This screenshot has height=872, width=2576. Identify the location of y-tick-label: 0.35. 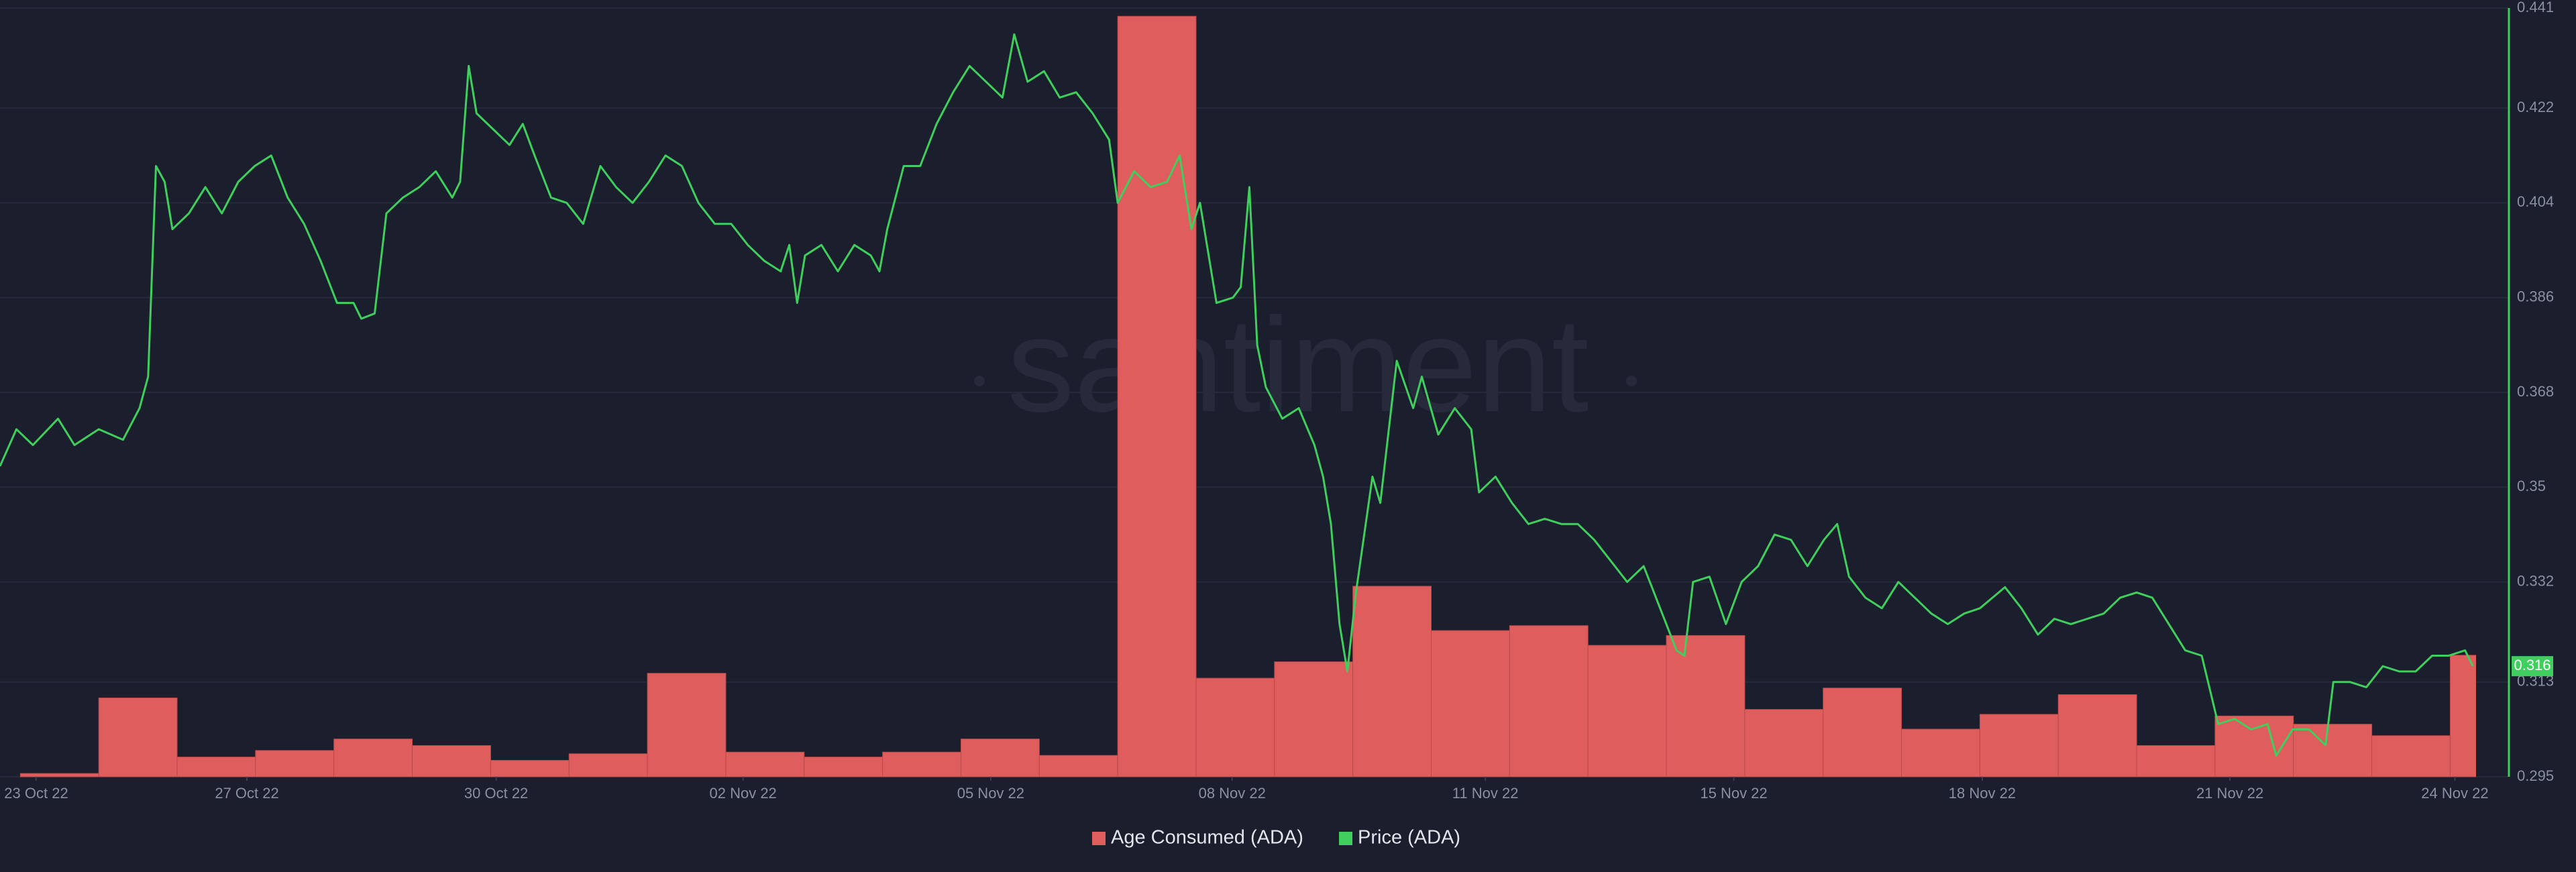
(2531, 486).